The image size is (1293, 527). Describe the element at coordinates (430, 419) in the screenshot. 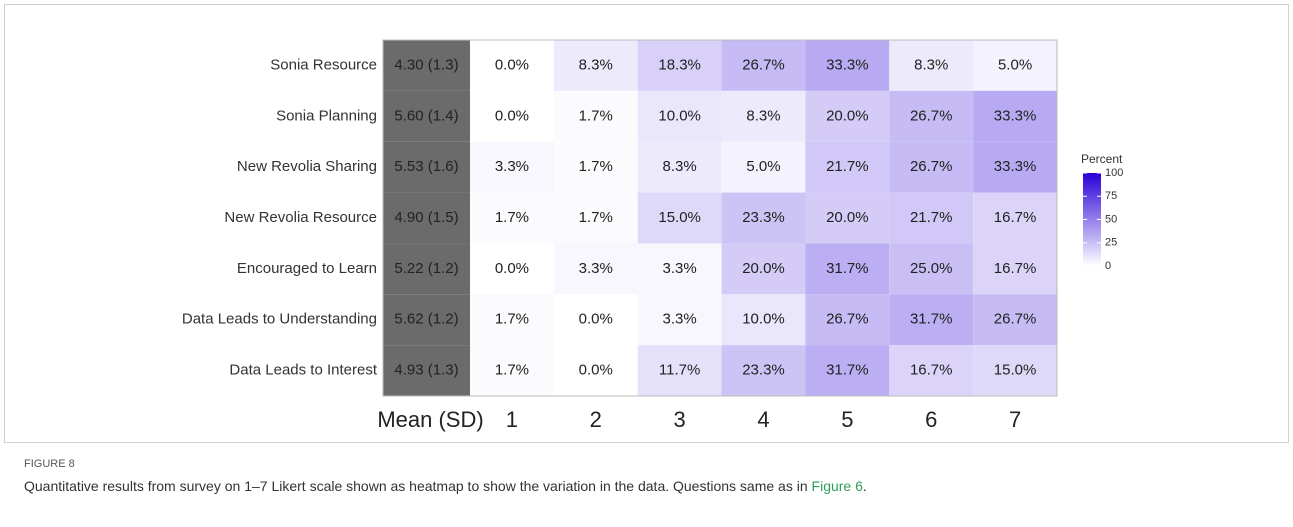

I see `column-header: Mean (SD)` at that location.